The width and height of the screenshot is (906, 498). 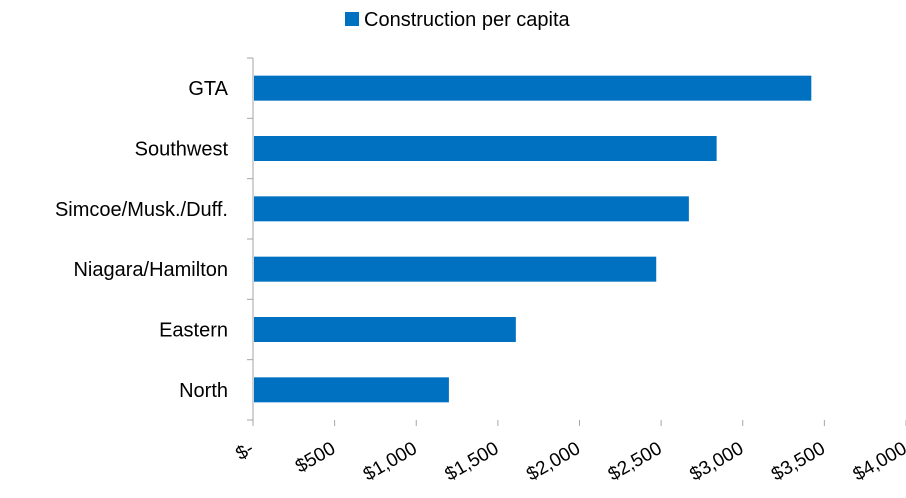 I want to click on bar-simcoe-musk-duff, so click(x=471, y=209).